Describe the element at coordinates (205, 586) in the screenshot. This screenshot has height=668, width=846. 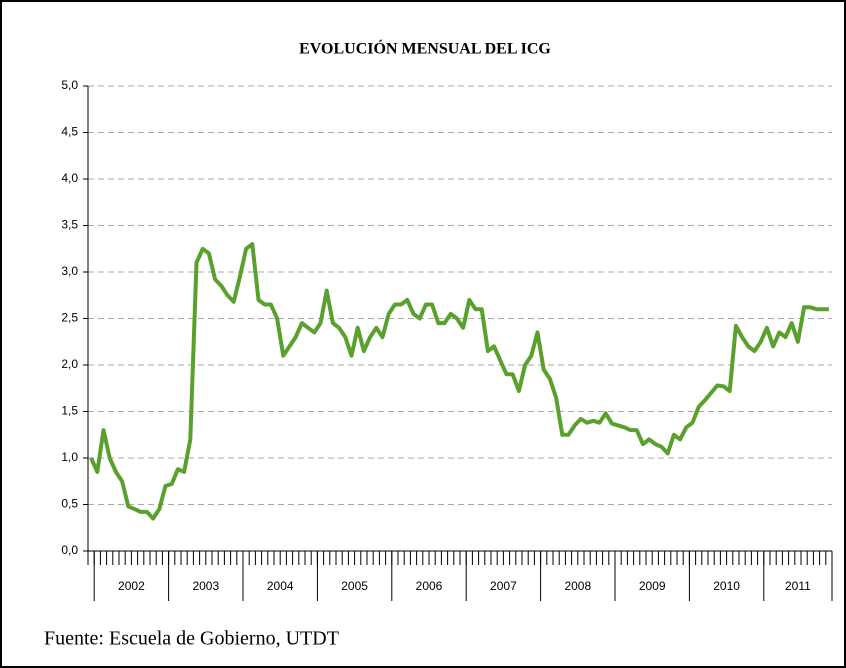
I see `x-tick-label: 2003` at that location.